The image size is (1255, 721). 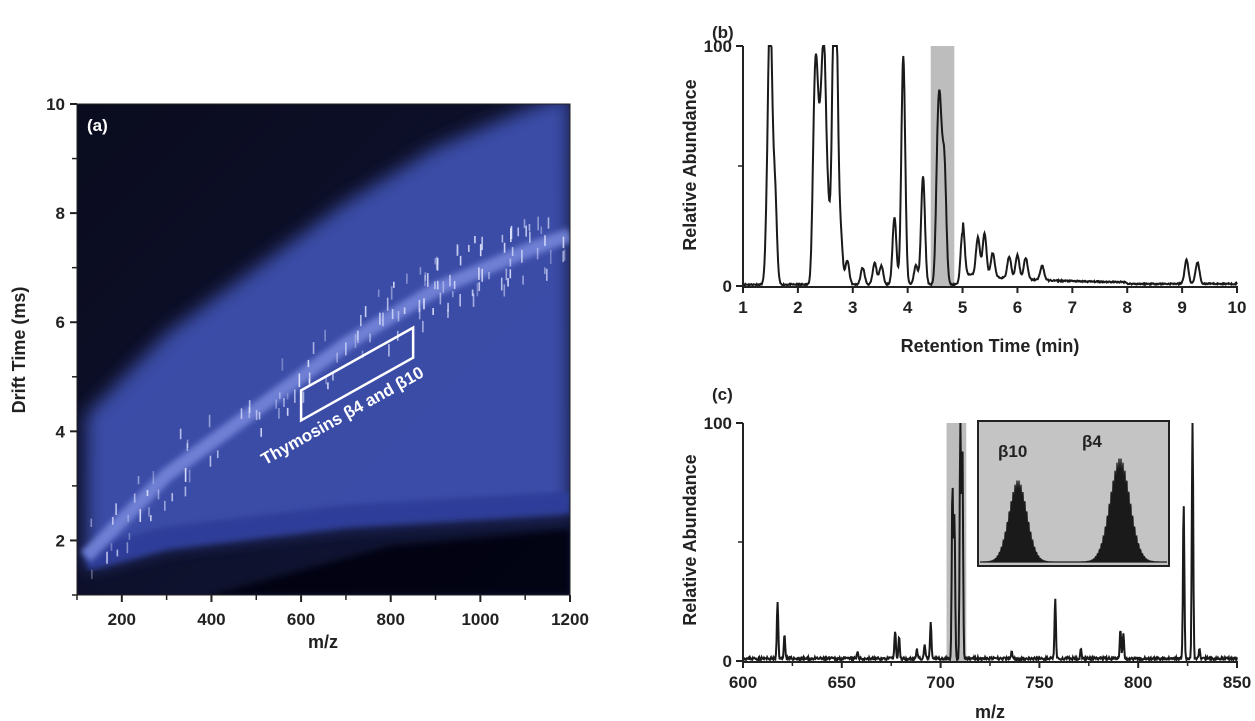 What do you see at coordinates (990, 346) in the screenshot?
I see `x-axis-label-b: Retention Time (min)` at bounding box center [990, 346].